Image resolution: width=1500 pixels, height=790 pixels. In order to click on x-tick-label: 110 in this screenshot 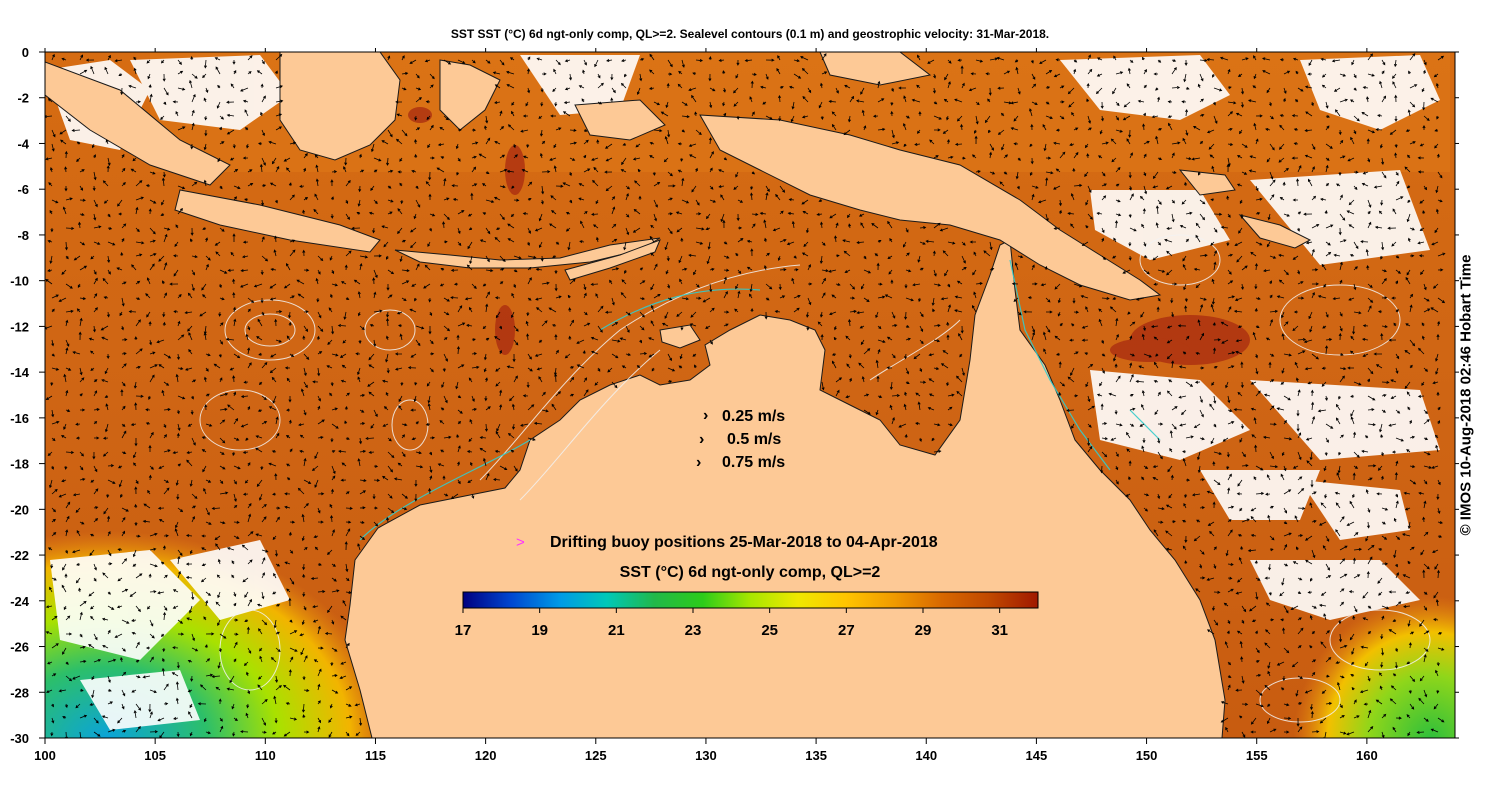, I will do `click(265, 755)`.